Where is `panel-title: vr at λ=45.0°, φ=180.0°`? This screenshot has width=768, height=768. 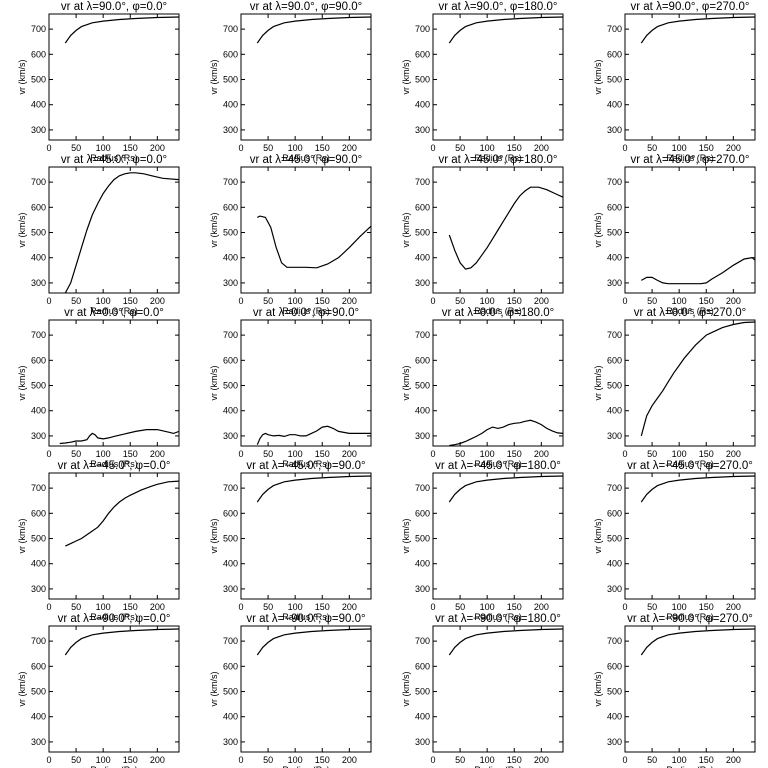 panel-title: vr at λ=45.0°, φ=180.0° is located at coordinates (498, 160).